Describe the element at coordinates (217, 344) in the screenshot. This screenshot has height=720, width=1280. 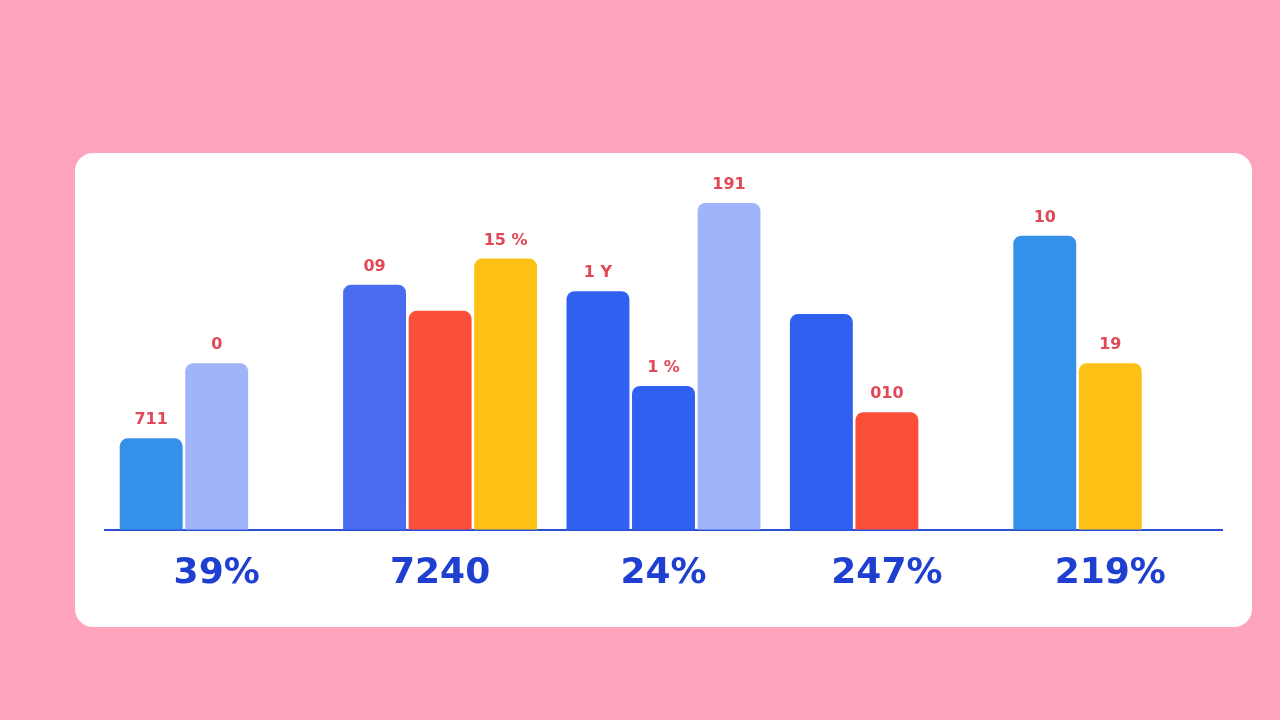
I see `annotation: 0` at that location.